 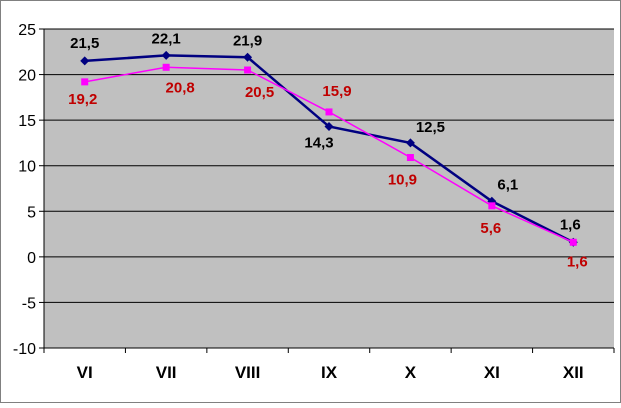 What do you see at coordinates (82, 99) in the screenshot?
I see `series-2-data-label: 19,2` at bounding box center [82, 99].